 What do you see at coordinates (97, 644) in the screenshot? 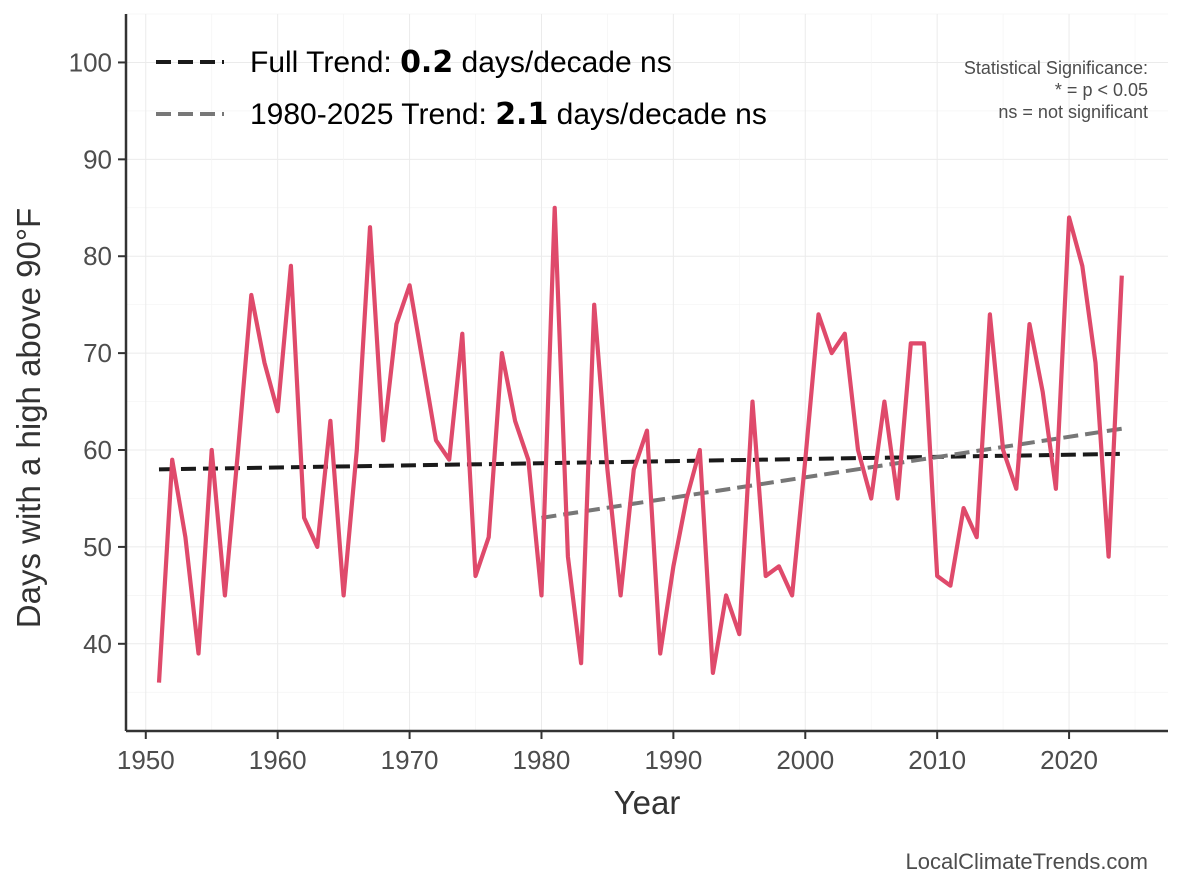
I see `y-tick-label: 40` at bounding box center [97, 644].